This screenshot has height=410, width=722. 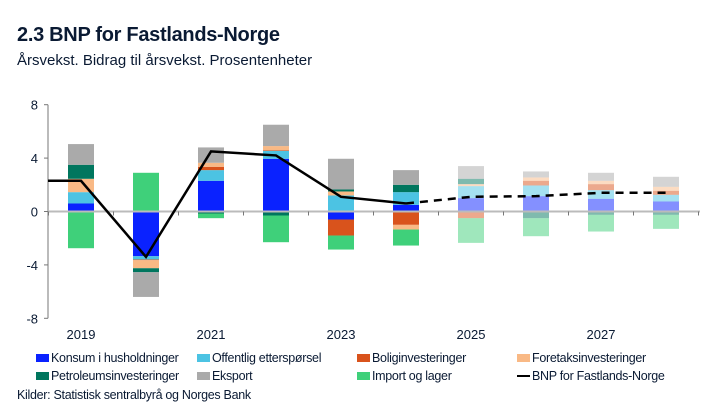 I want to click on bnp-line, so click(x=227, y=205).